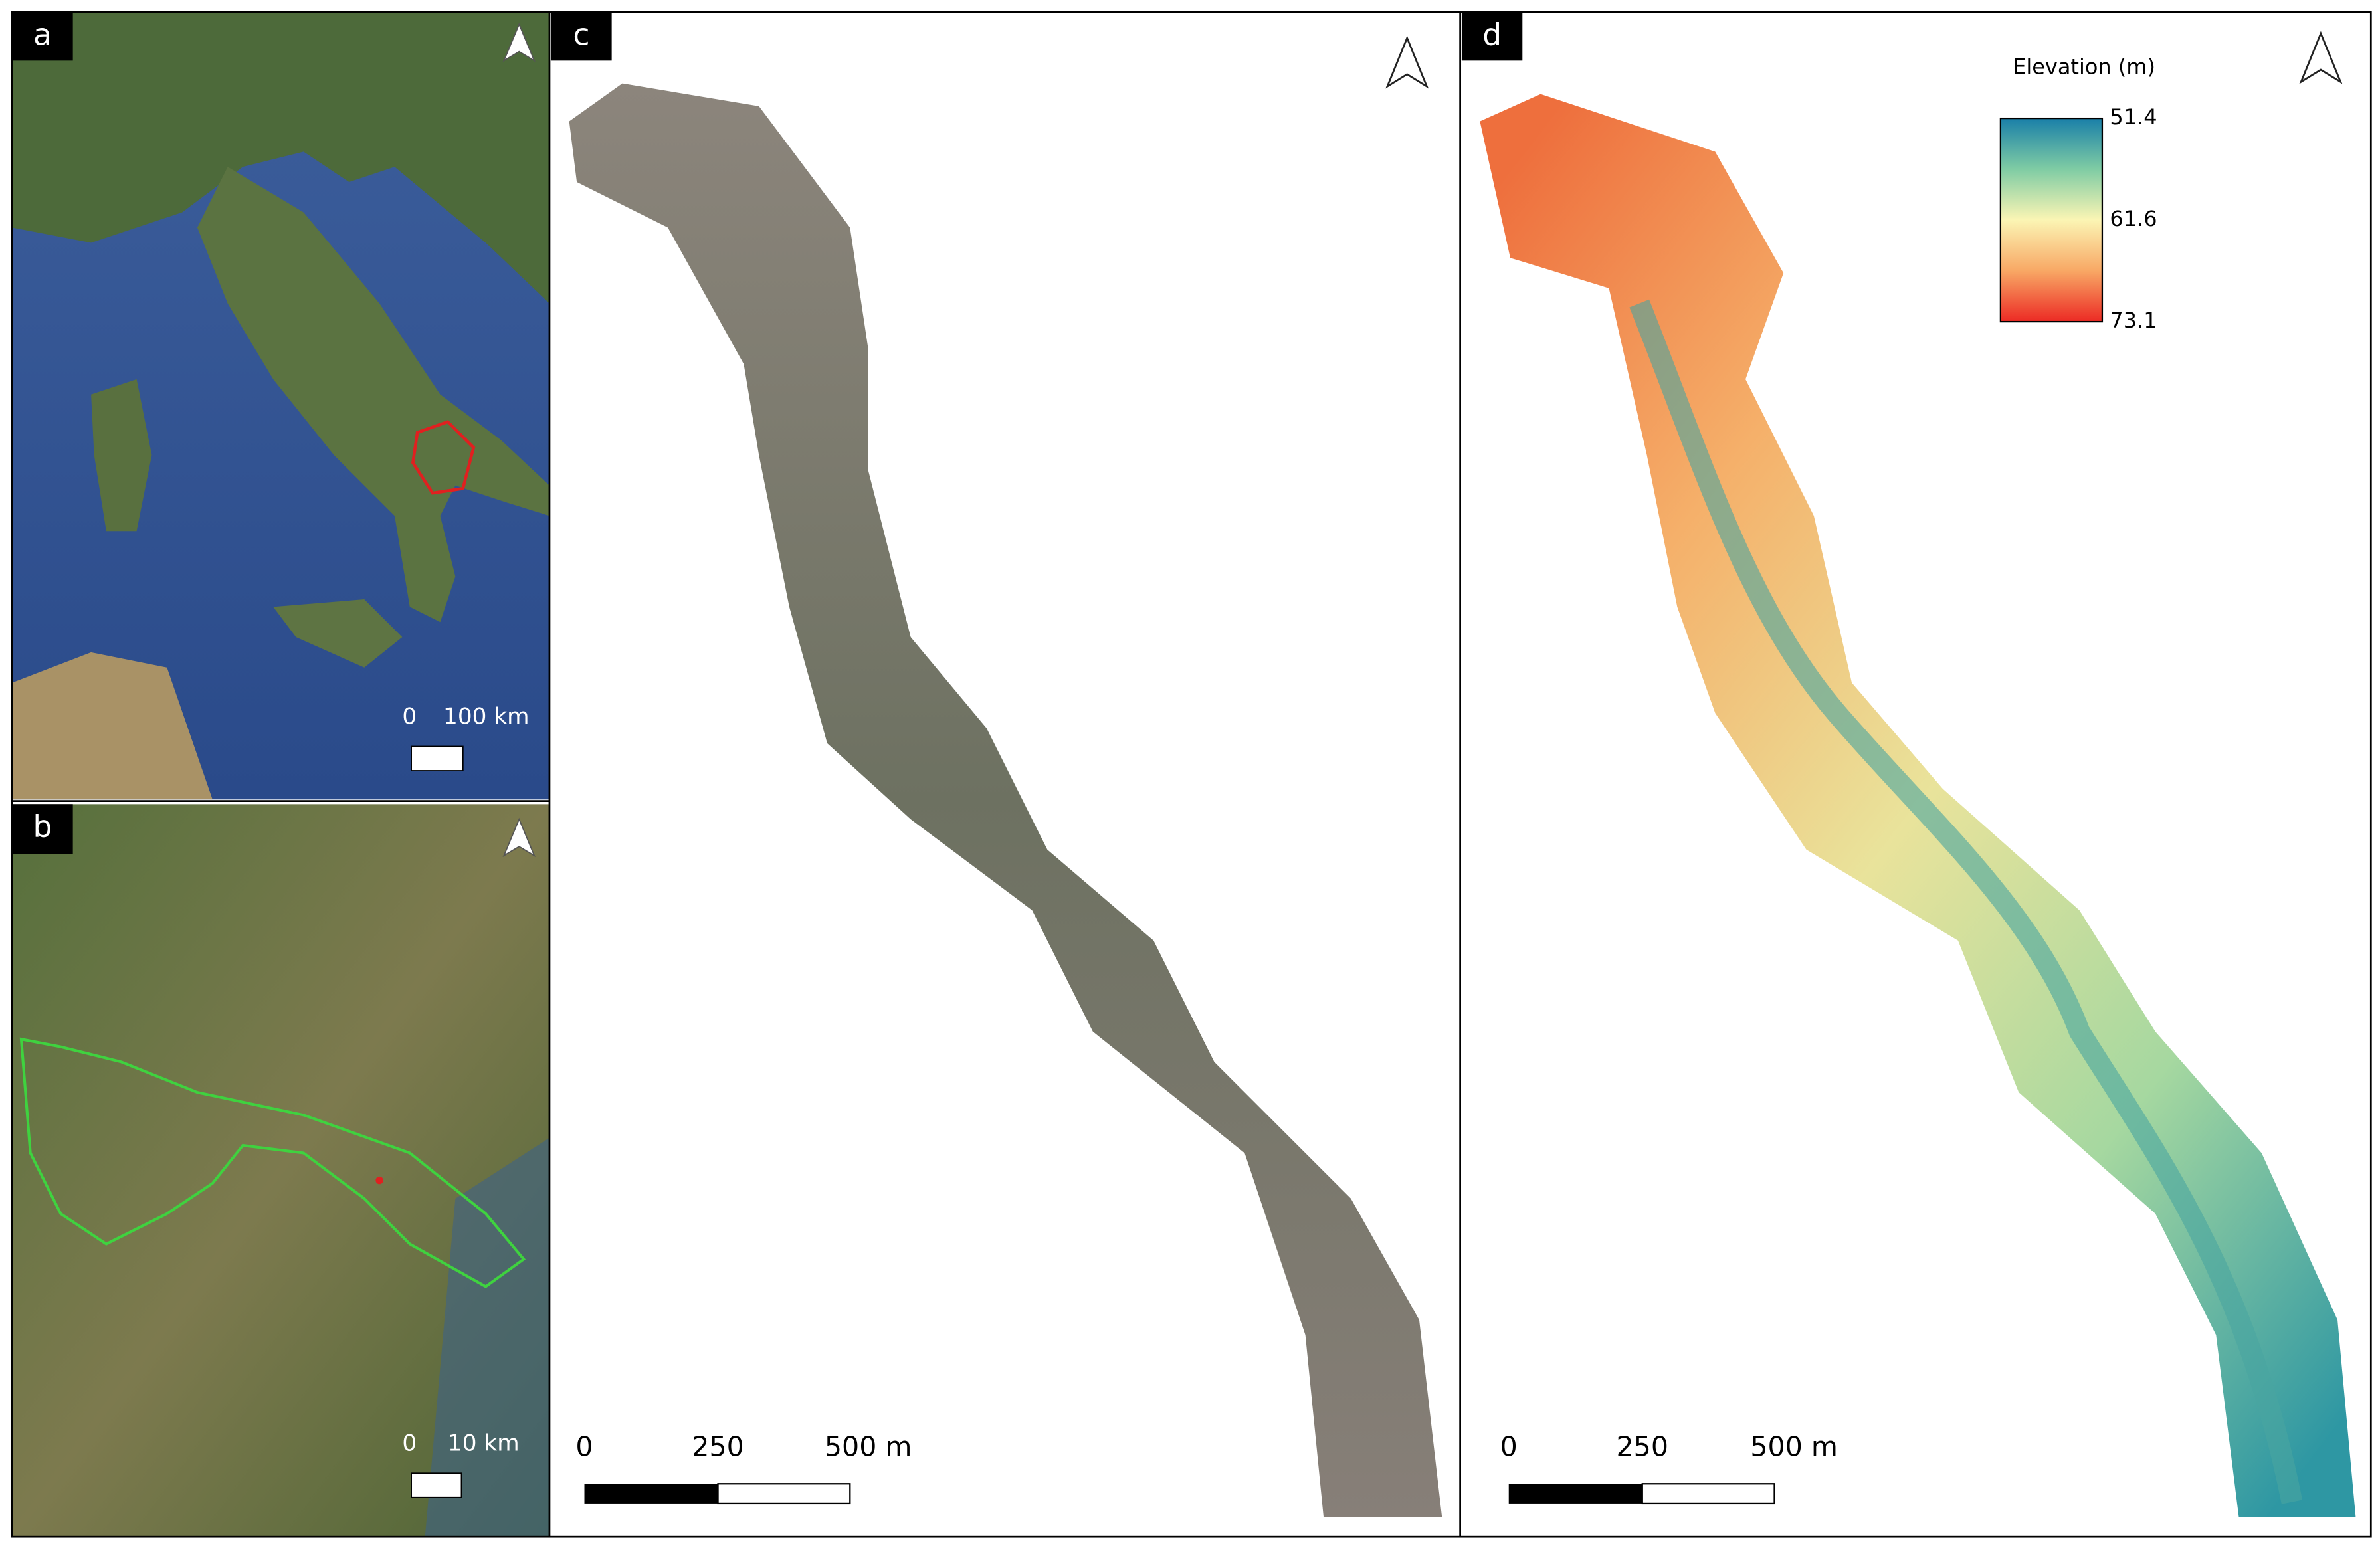  I want to click on legend-title: Elevation (m), so click(2084, 67).